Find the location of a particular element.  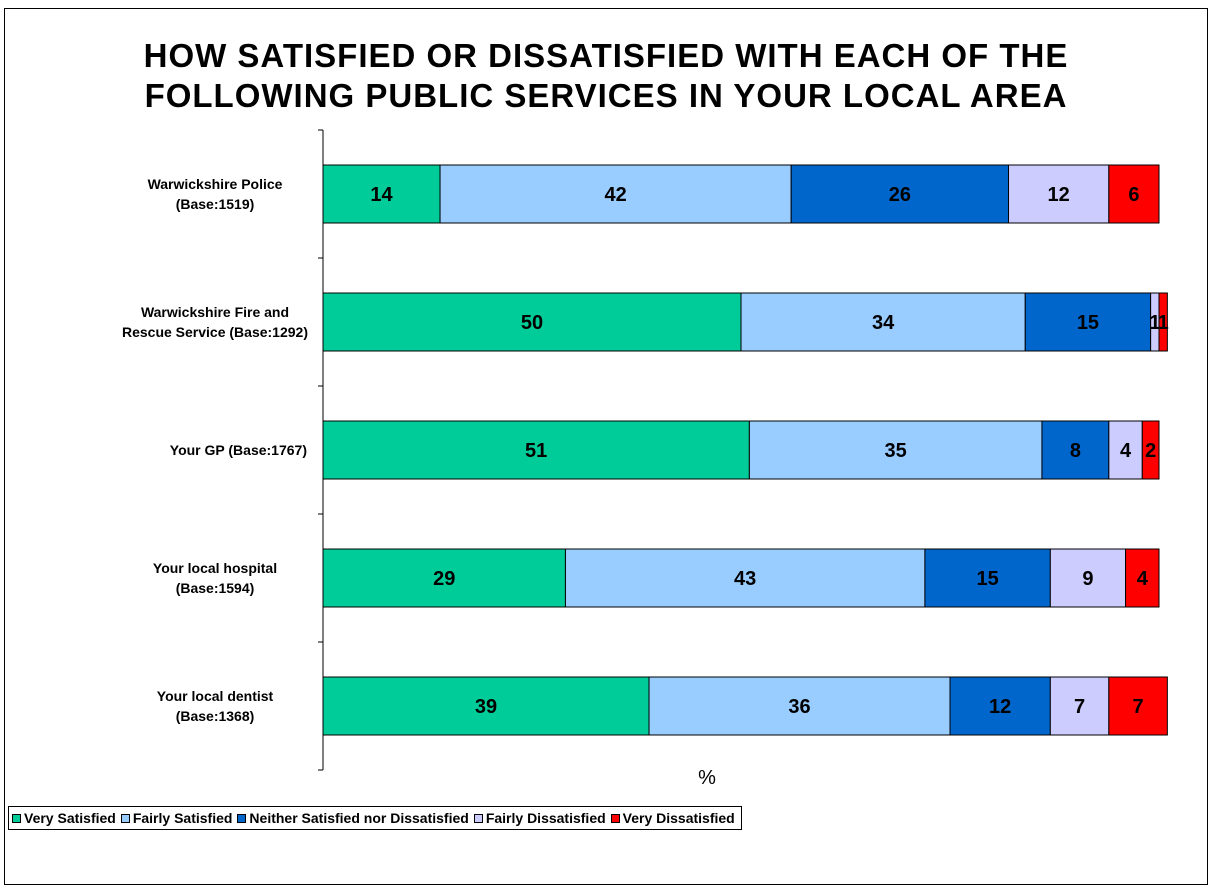

legend-item: Fairly Dissatisfied is located at coordinates (539, 818).